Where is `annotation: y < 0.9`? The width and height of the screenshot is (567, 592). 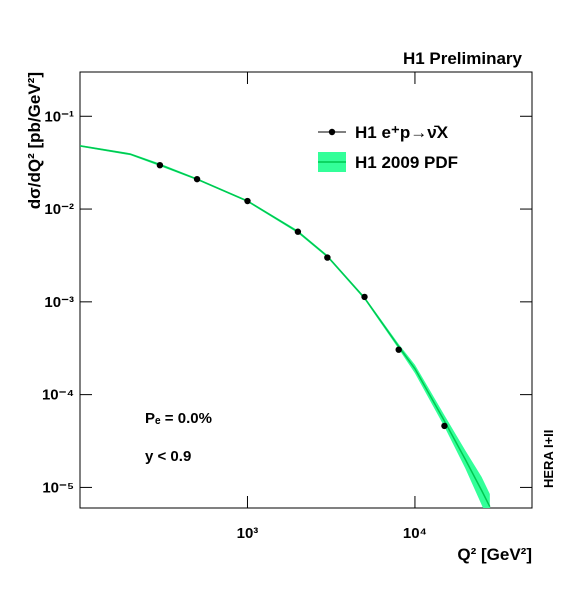 annotation: y < 0.9 is located at coordinates (168, 456).